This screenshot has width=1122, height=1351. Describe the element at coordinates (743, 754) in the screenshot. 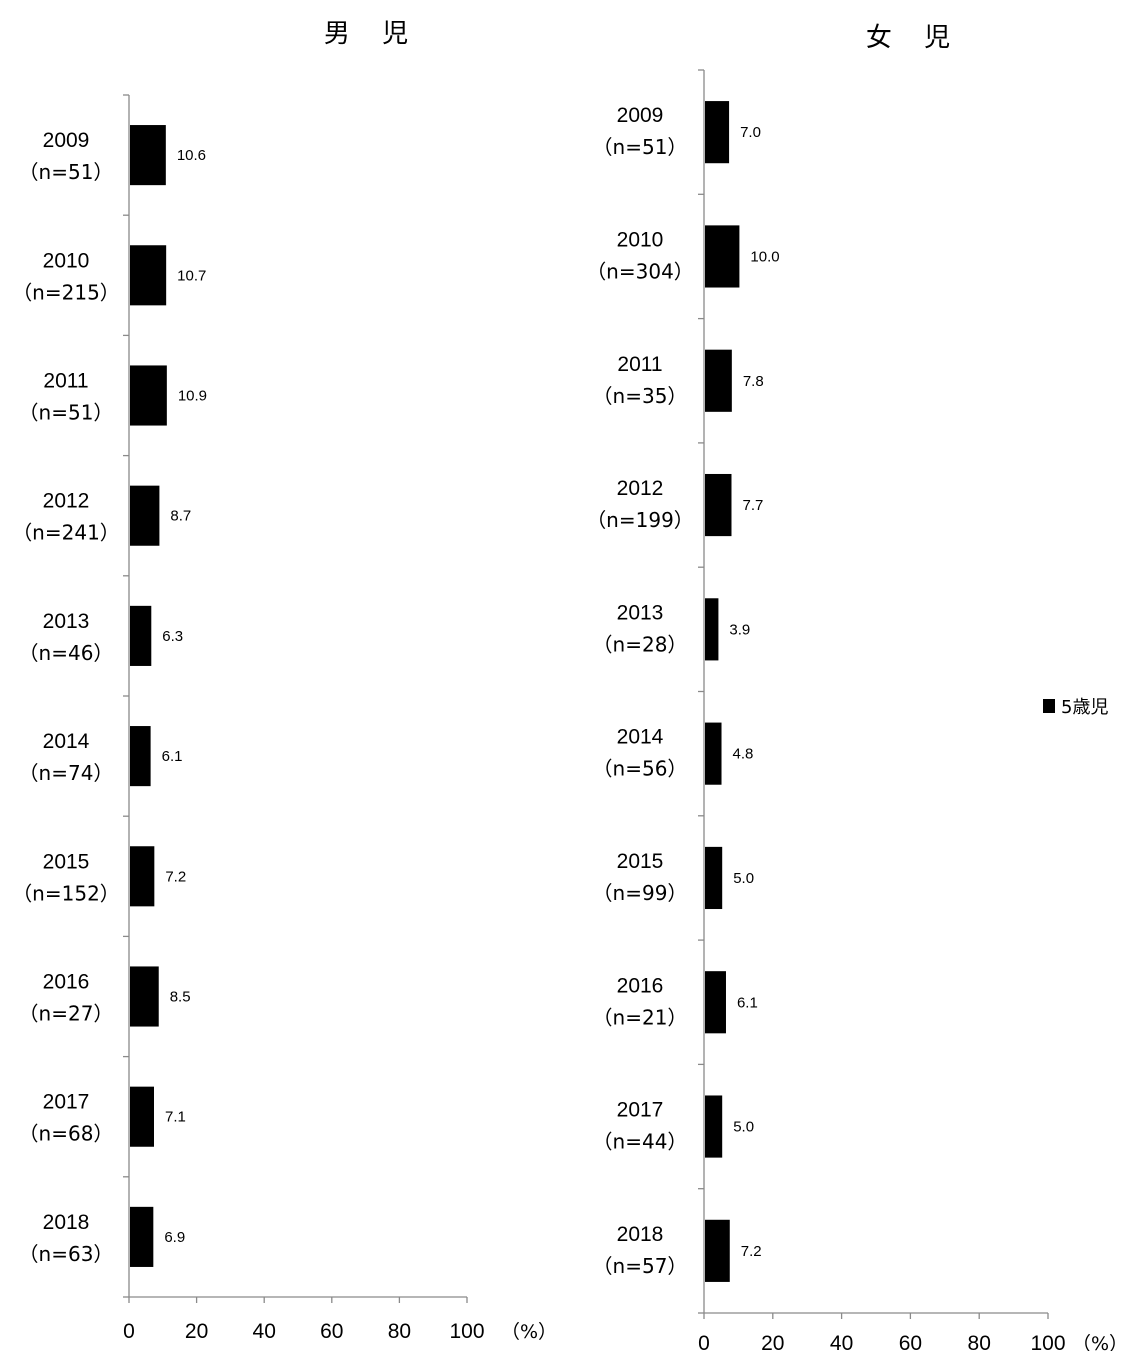

I see `data-label: 4.8` at that location.